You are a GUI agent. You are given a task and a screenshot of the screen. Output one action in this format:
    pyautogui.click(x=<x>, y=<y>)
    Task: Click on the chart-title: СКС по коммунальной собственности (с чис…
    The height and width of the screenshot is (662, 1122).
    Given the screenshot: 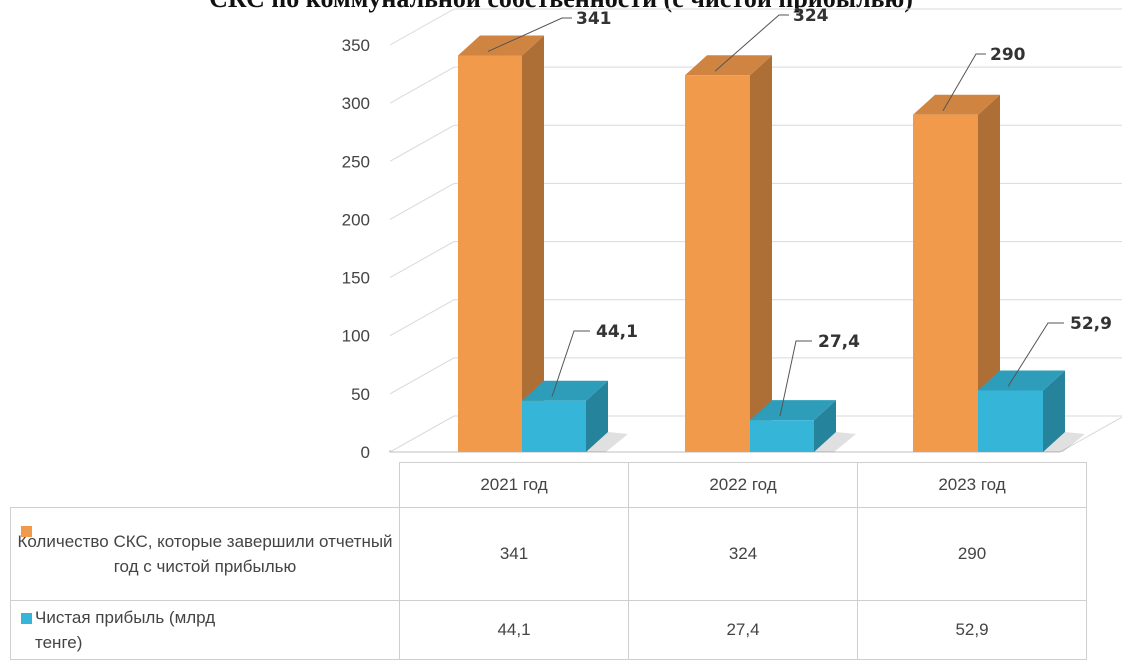 What is the action you would take?
    pyautogui.click(x=561, y=7)
    